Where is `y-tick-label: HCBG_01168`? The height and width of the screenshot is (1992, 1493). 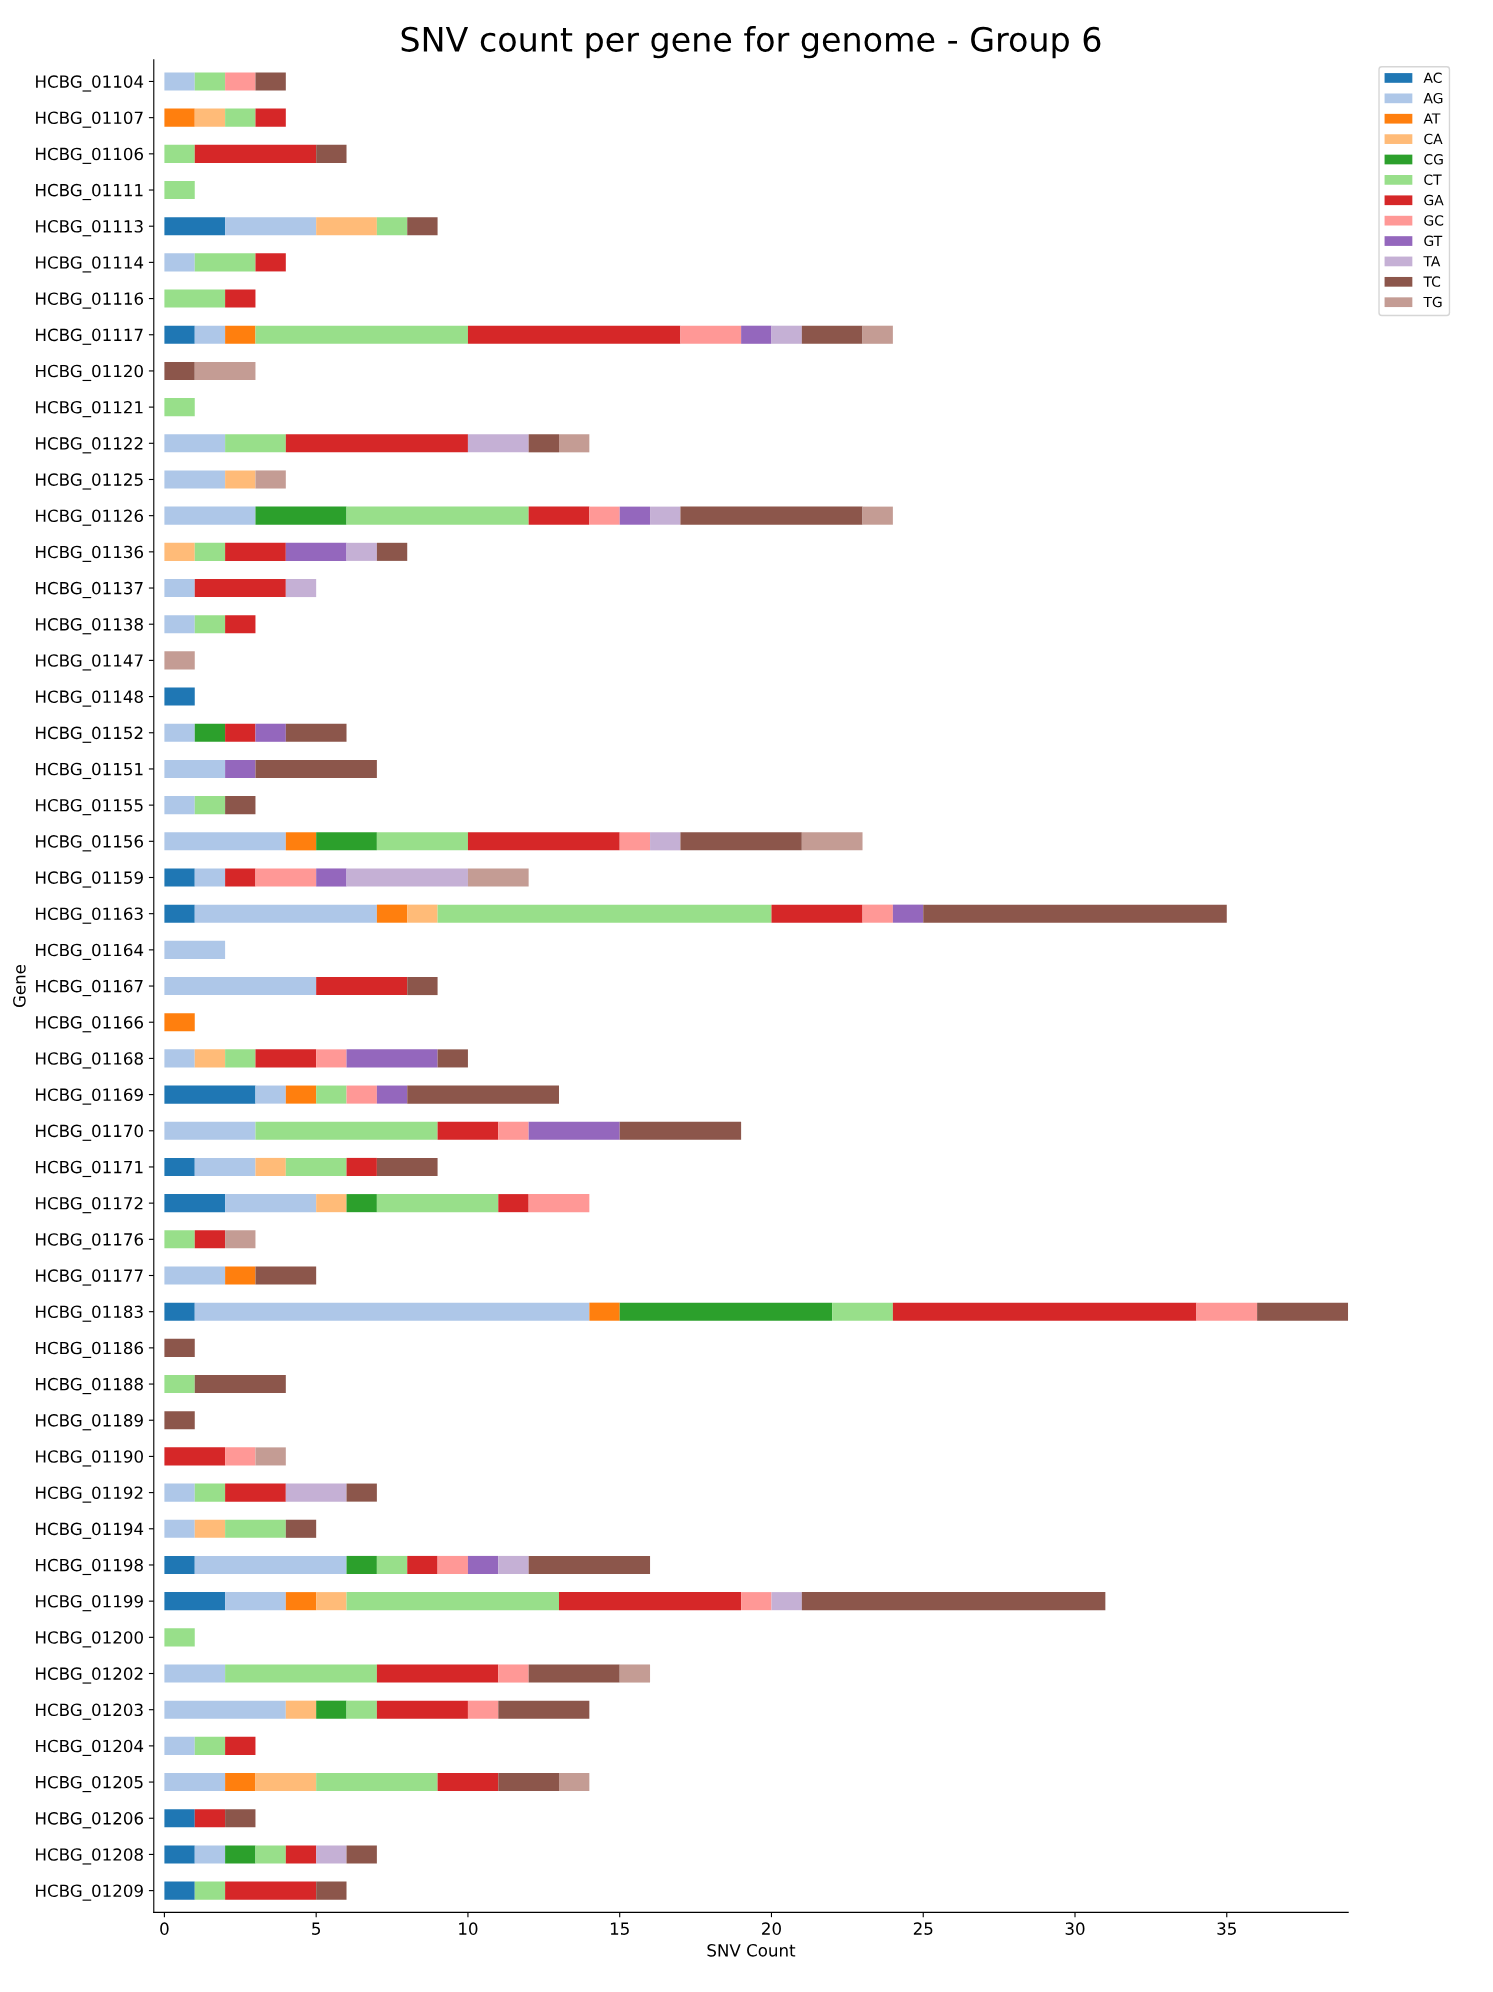
y-tick-label: HCBG_01168 is located at coordinates (89, 1060).